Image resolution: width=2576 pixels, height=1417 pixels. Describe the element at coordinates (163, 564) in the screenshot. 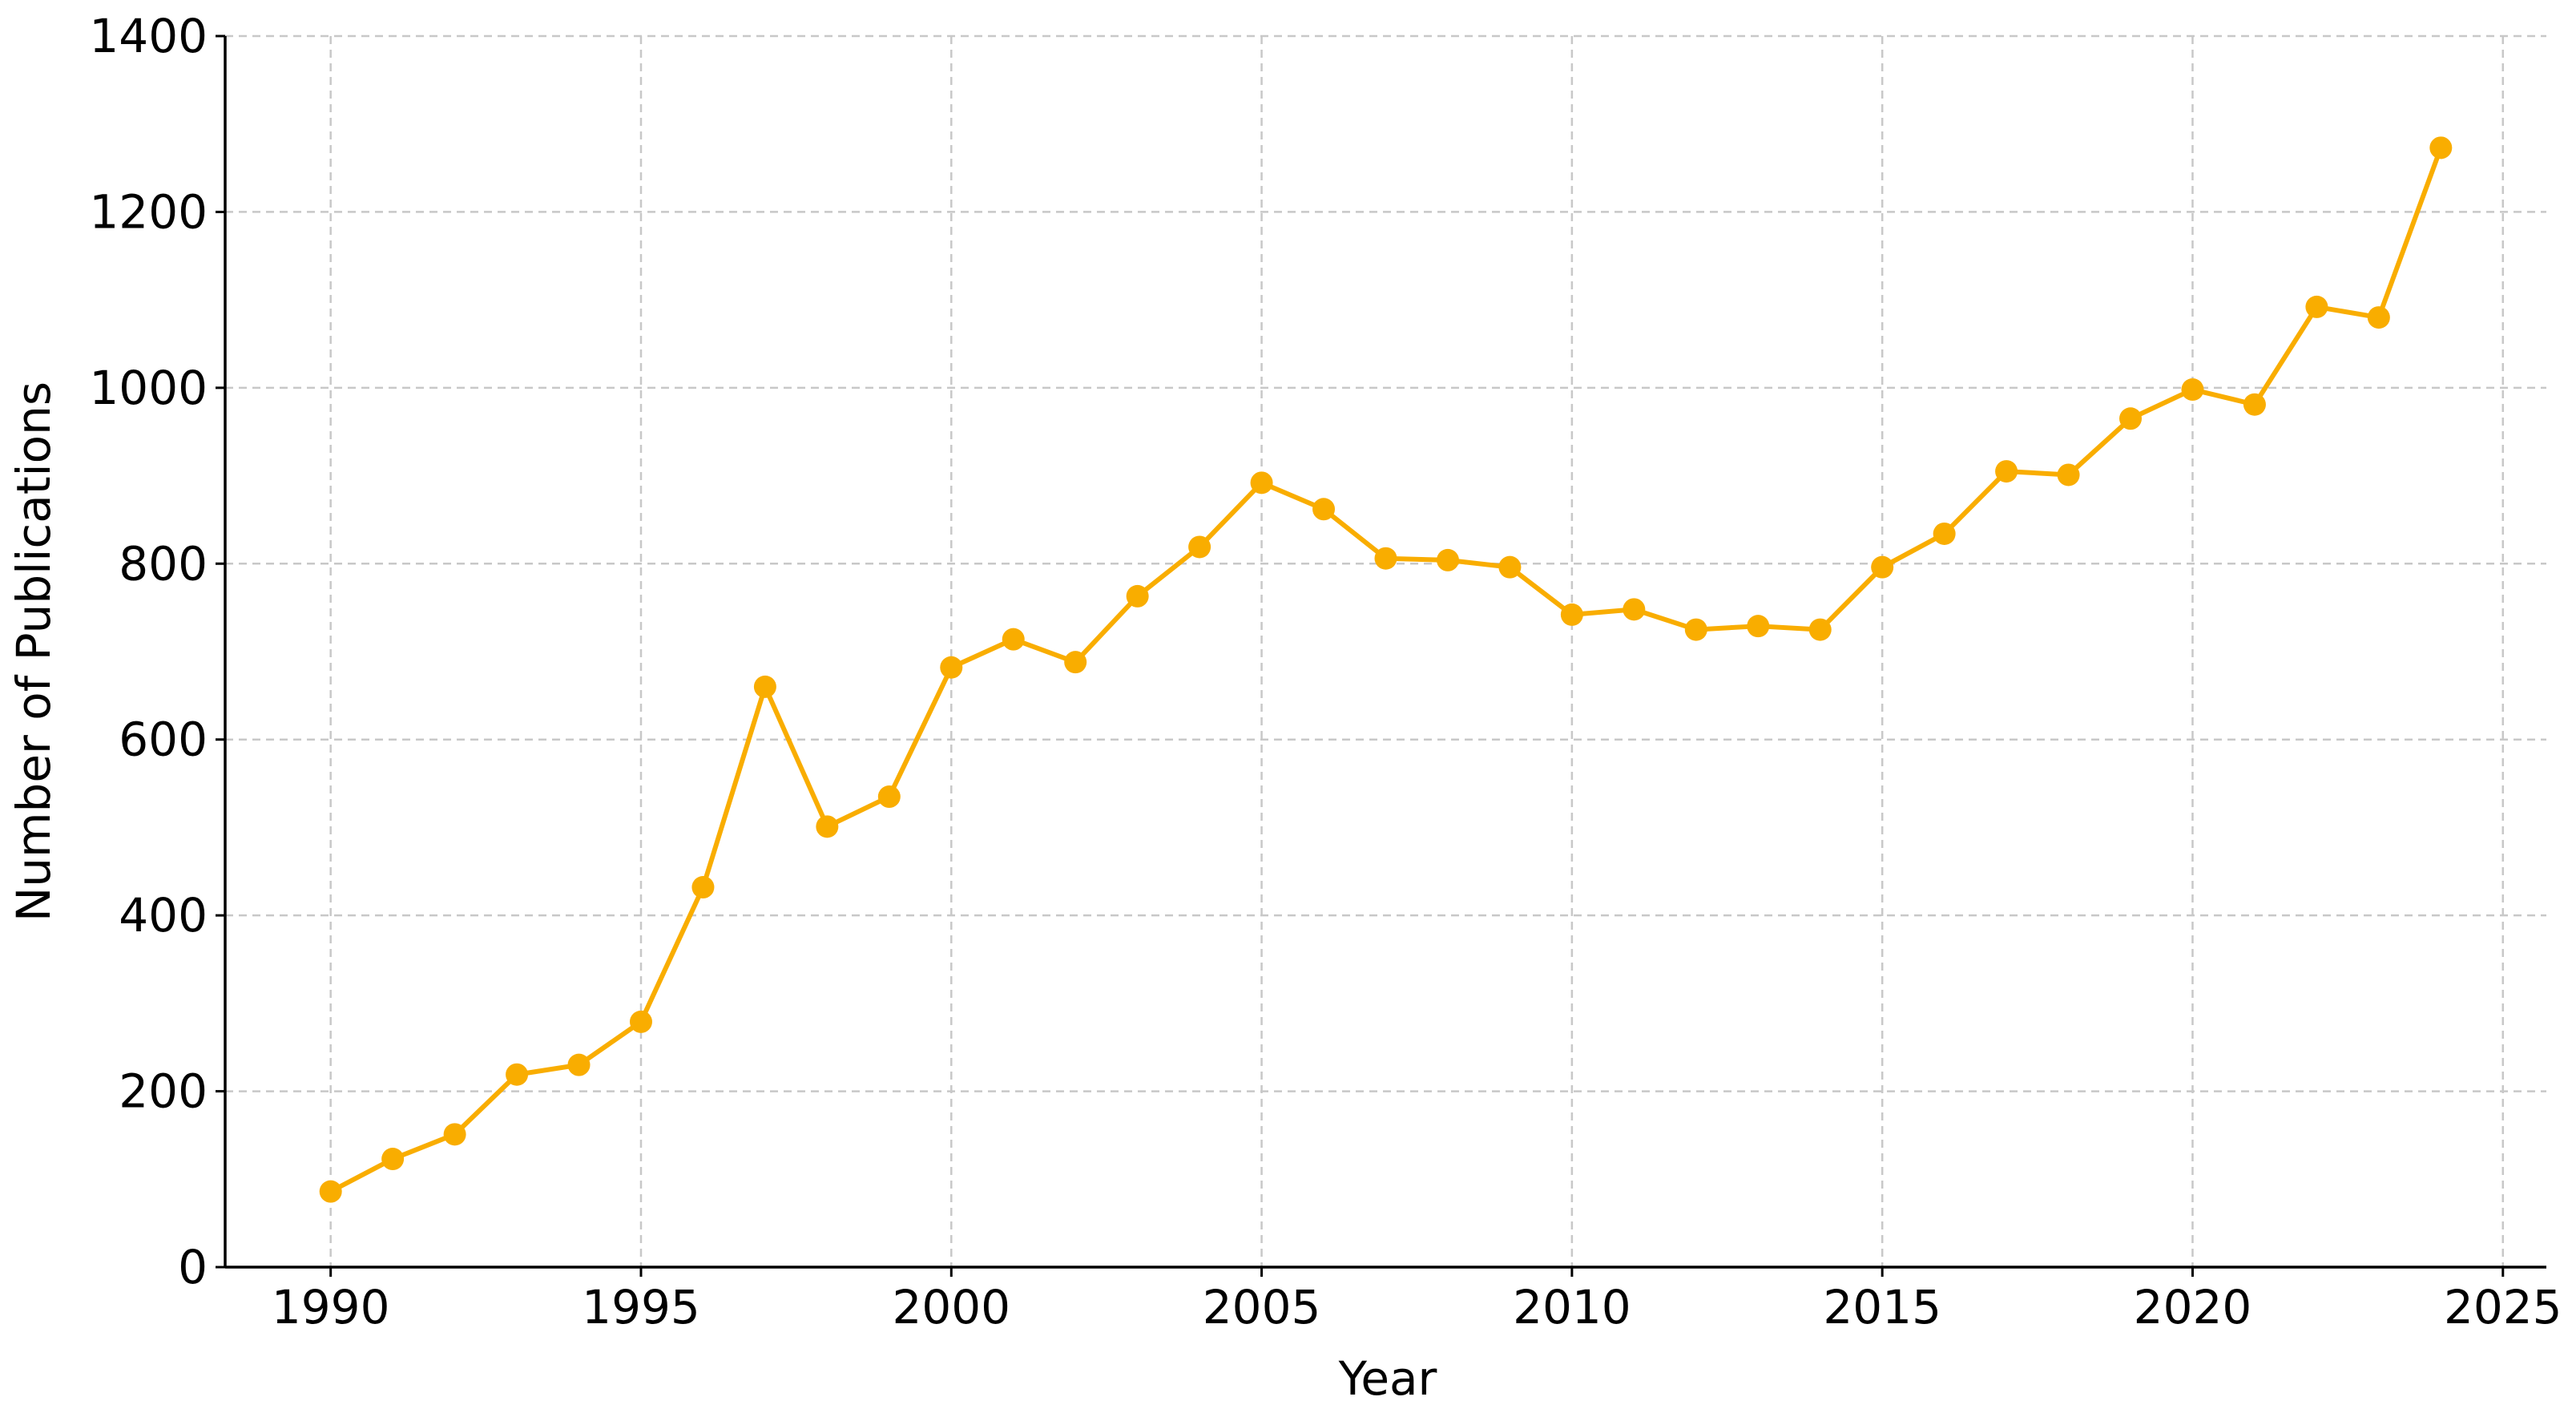

I see `y-tick-label: 800` at that location.